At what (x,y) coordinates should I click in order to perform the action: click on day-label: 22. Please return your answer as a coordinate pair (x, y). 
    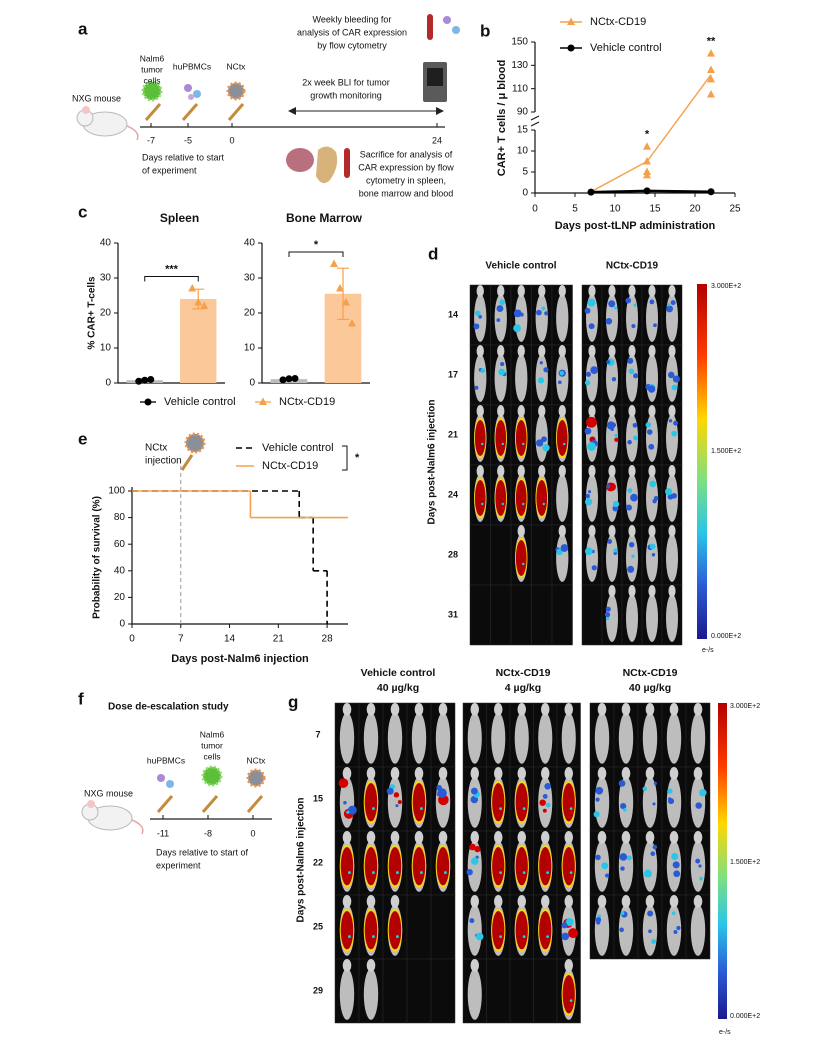
    Looking at the image, I should click on (318, 862).